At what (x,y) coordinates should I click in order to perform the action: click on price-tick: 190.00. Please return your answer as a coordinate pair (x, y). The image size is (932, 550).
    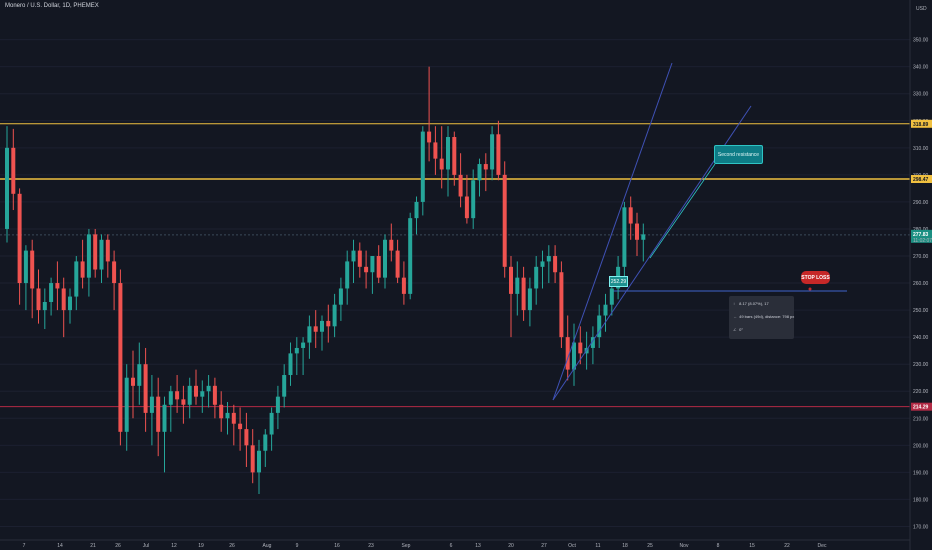
    Looking at the image, I should click on (921, 473).